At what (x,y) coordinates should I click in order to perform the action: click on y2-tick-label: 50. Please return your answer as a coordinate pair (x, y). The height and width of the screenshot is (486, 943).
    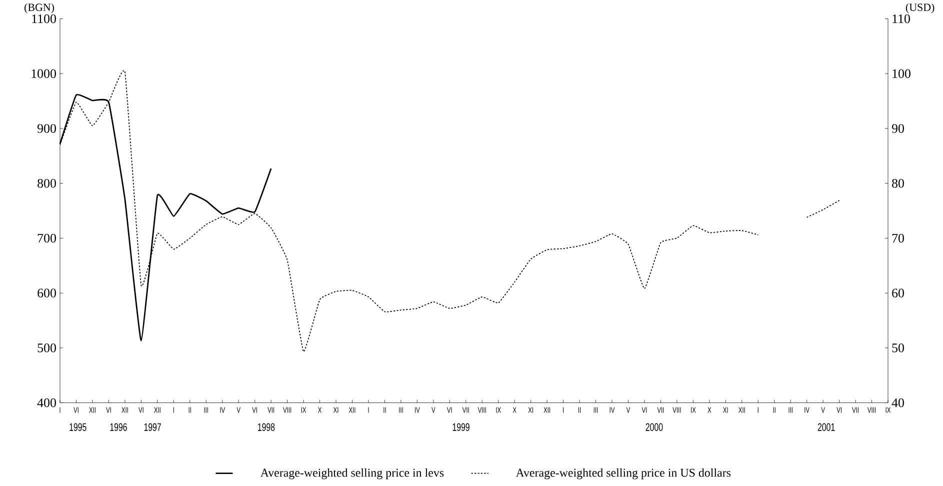
    Looking at the image, I should click on (898, 348).